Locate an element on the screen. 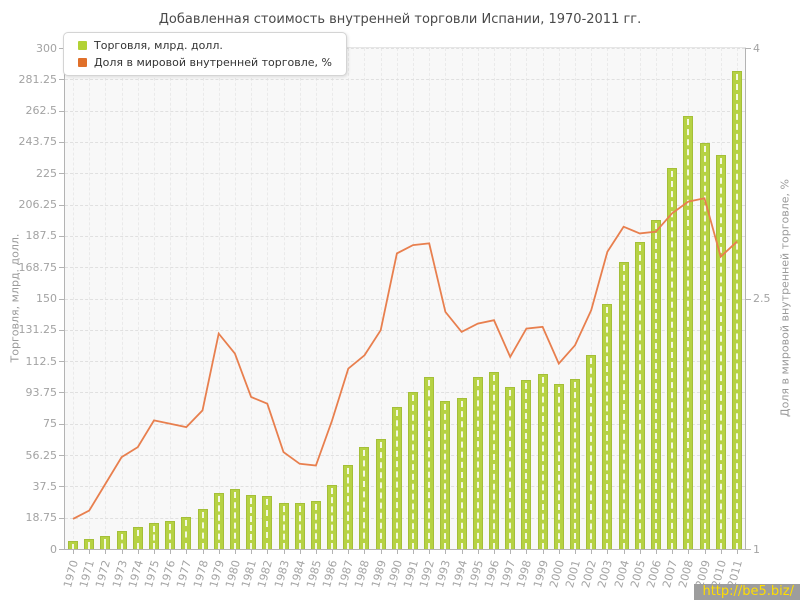 This screenshot has width=800, height=600. trade-bar-2003 is located at coordinates (607, 426).